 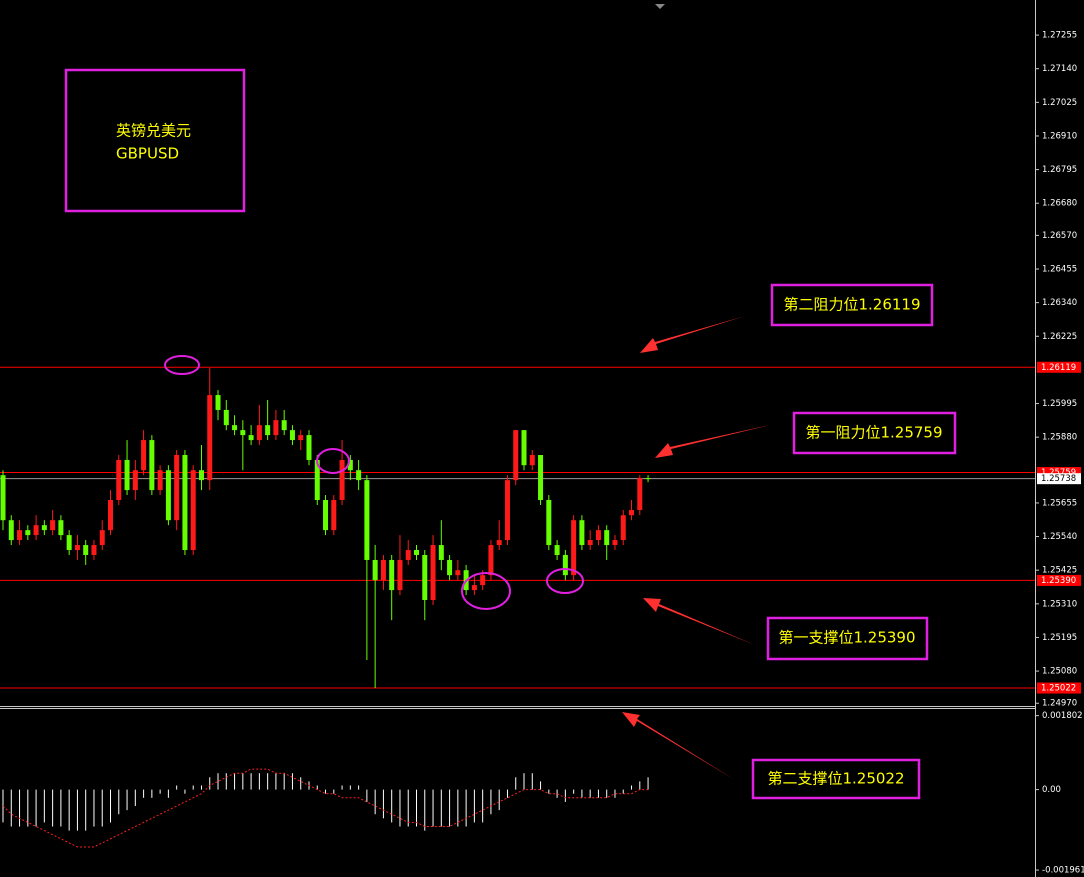 What do you see at coordinates (374, 482) in the screenshot?
I see `highlight-circles` at bounding box center [374, 482].